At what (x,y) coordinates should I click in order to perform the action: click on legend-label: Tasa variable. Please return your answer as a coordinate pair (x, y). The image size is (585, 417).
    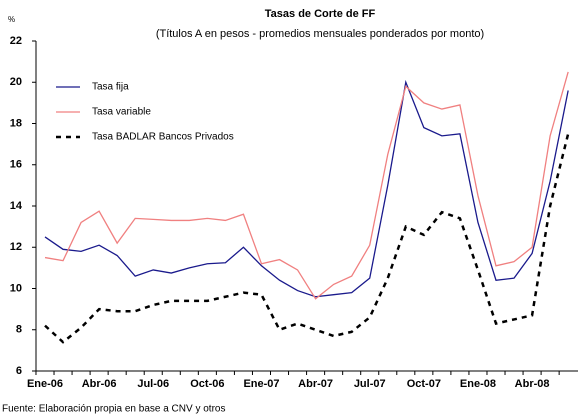
    Looking at the image, I should click on (121, 112).